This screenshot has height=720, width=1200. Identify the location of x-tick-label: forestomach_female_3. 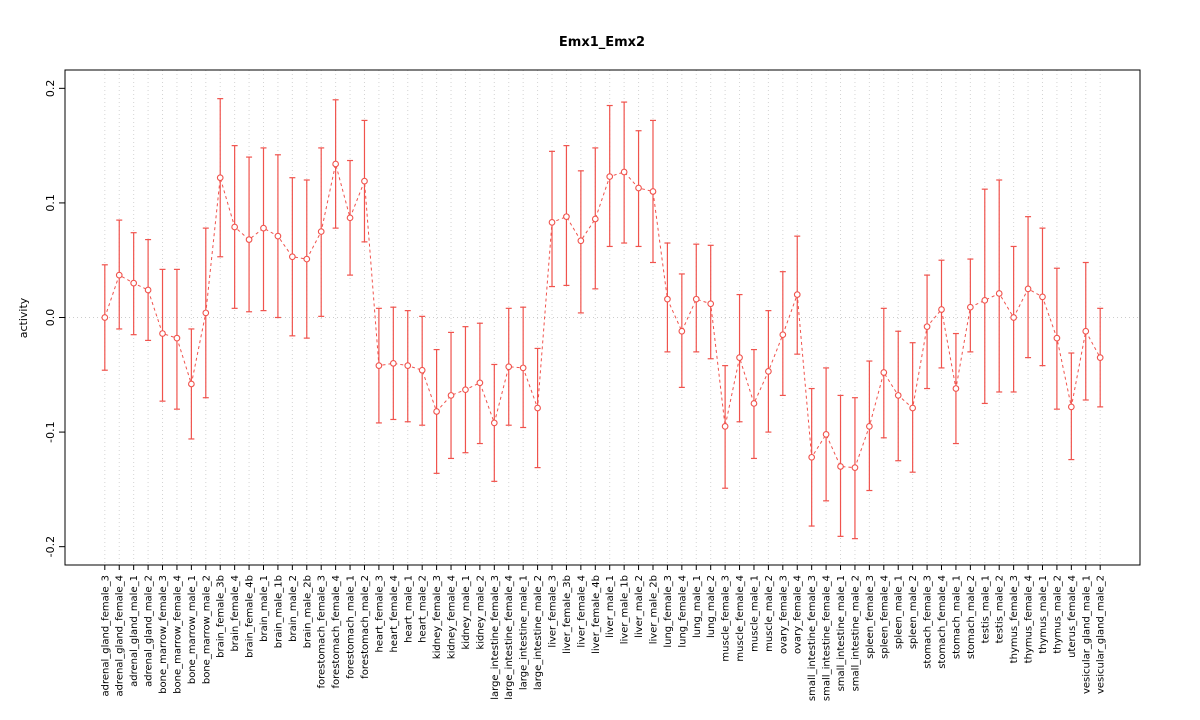
(322, 631).